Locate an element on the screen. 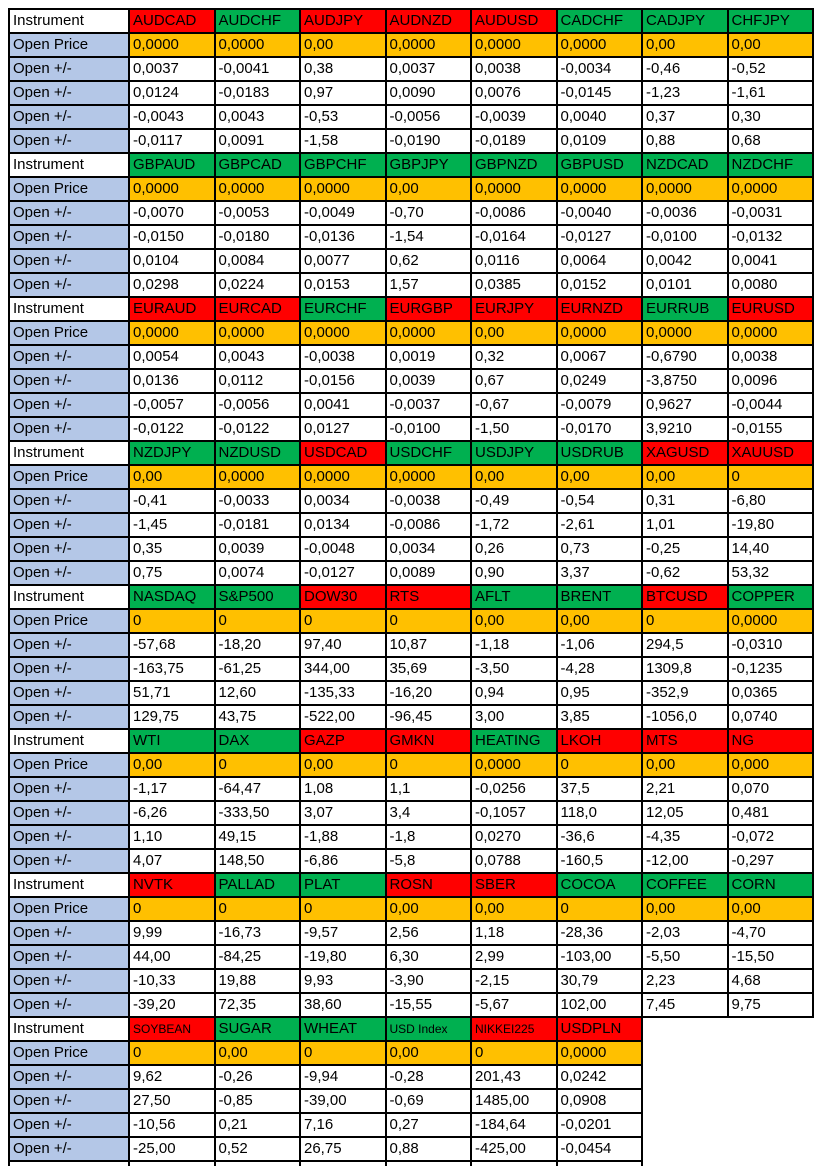 This screenshot has height=1174, width=814. open-change-cell: 0,0019 is located at coordinates (428, 357).